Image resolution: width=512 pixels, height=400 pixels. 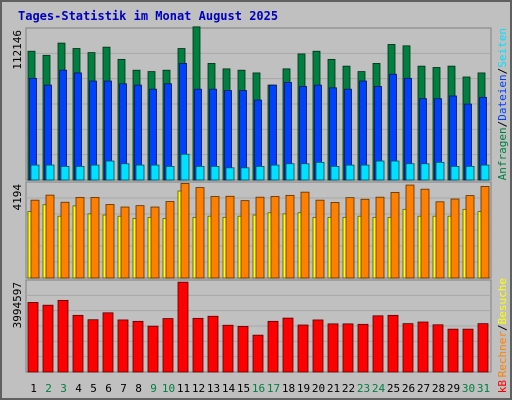 What do you see at coordinates (502, 354) in the screenshot?
I see `legend-entry: Rechner` at bounding box center [502, 354].